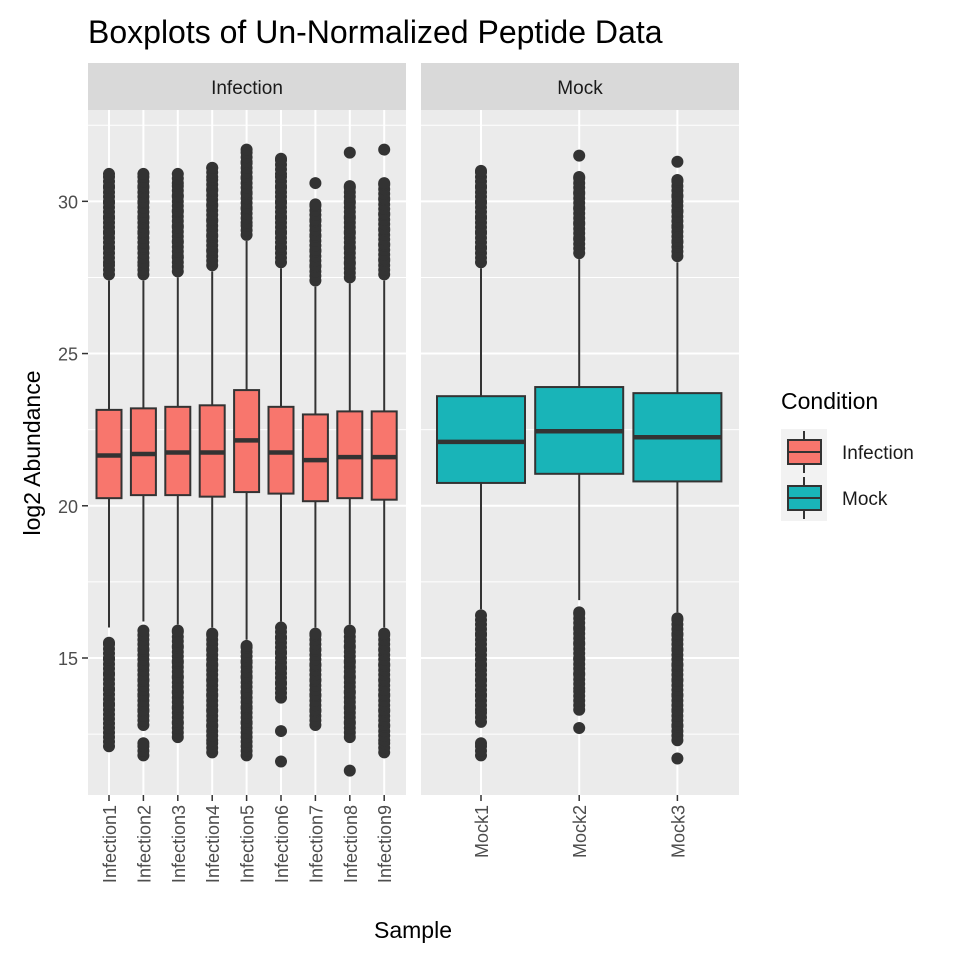 This screenshot has height=960, width=960. I want to click on x-tick-label: Infection1, so click(110, 844).